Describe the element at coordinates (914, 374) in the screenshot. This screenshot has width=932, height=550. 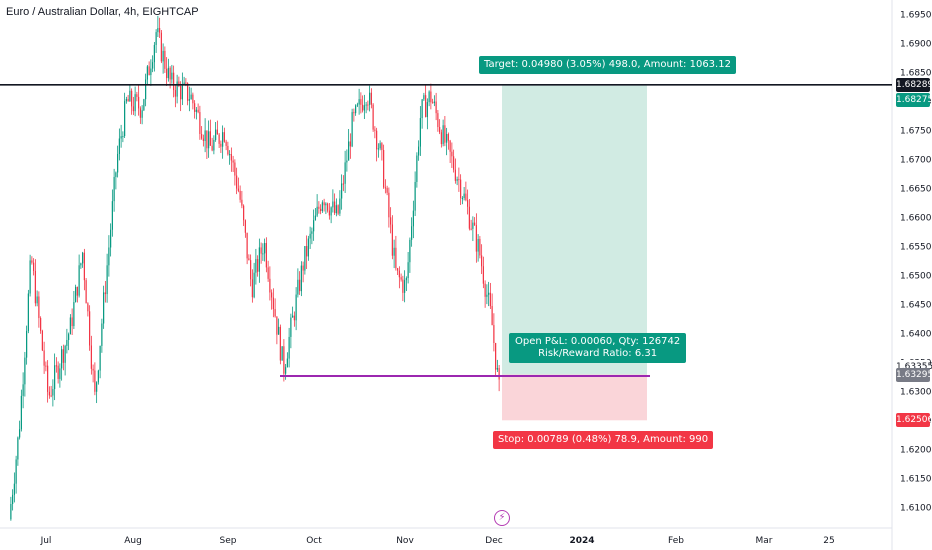
I see `price-badge-gray: 1.63295` at that location.